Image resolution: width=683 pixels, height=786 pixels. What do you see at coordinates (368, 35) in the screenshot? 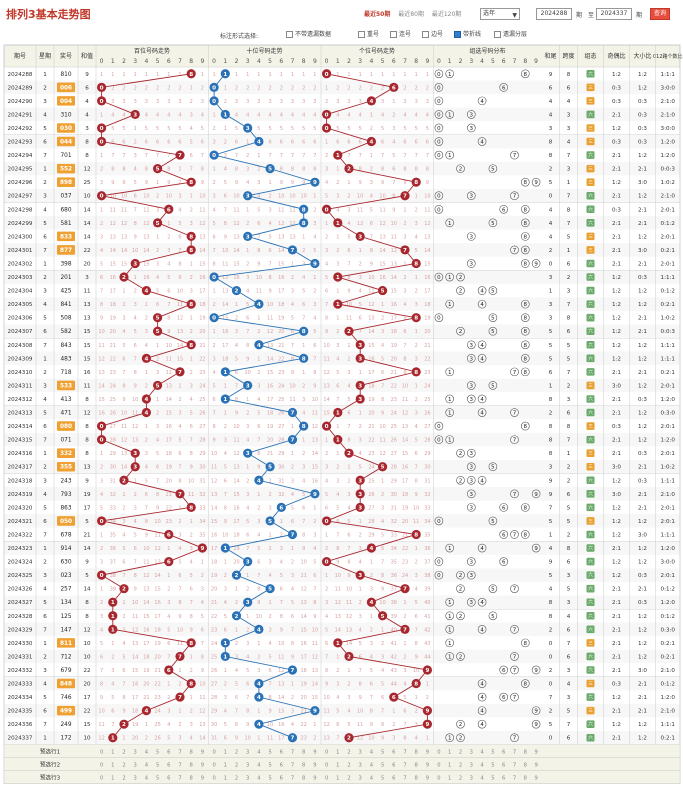
I see `option-repeat: 重号` at bounding box center [368, 35].